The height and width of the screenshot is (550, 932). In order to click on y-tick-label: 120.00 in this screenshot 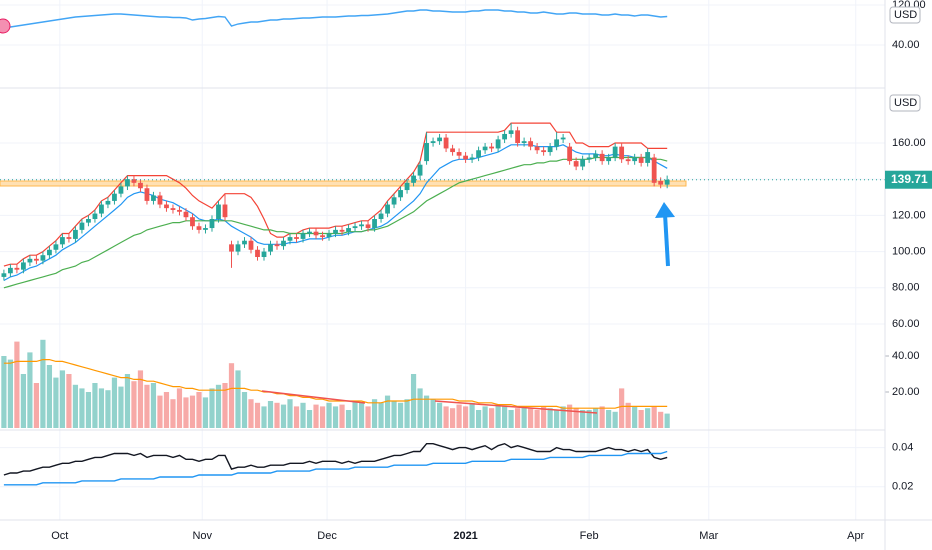, I will do `click(909, 5)`.